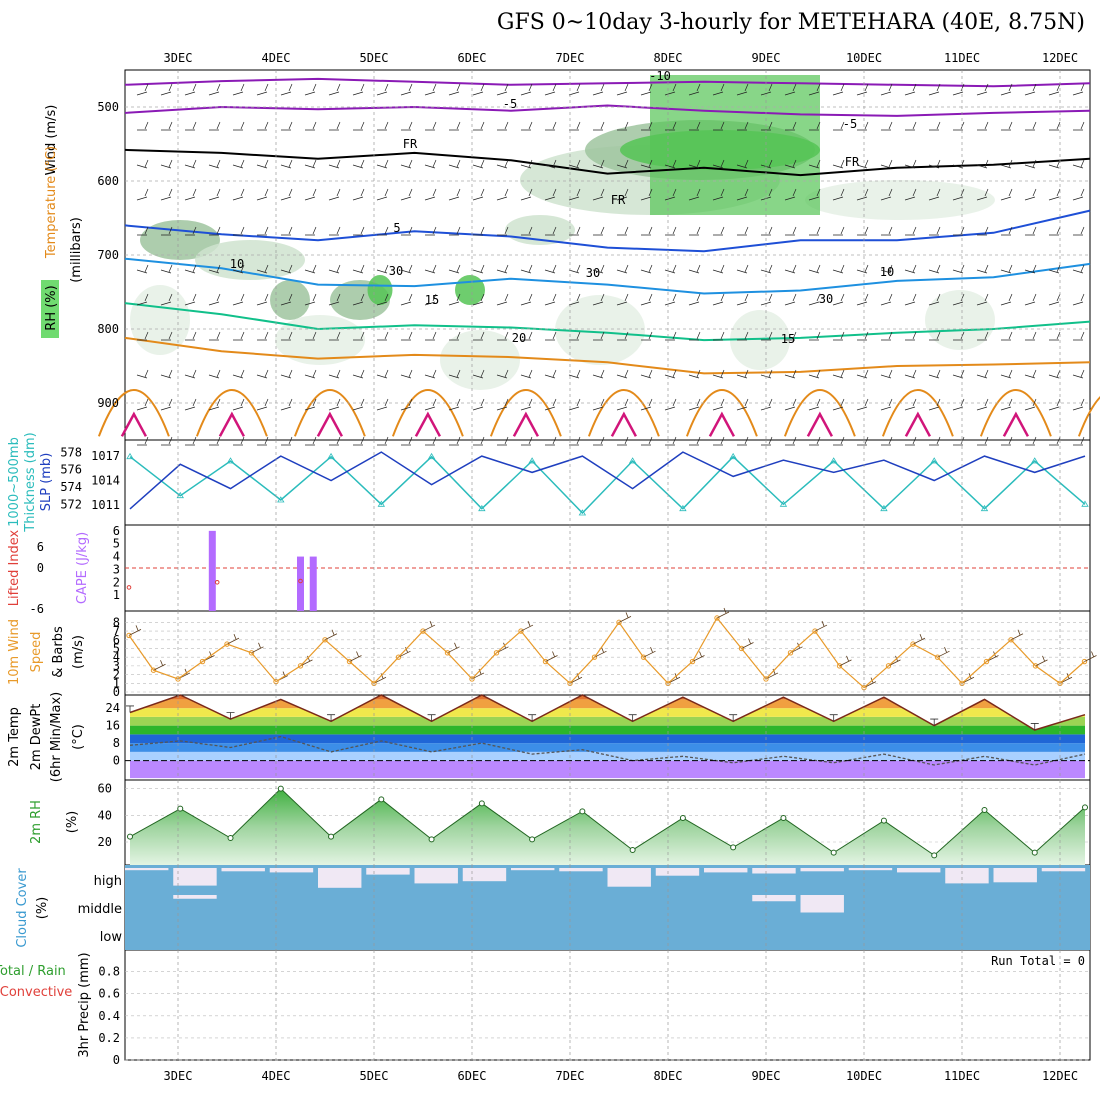 The height and width of the screenshot is (1100, 1100). I want to click on pressure-tick-label: 600, so click(108, 181).